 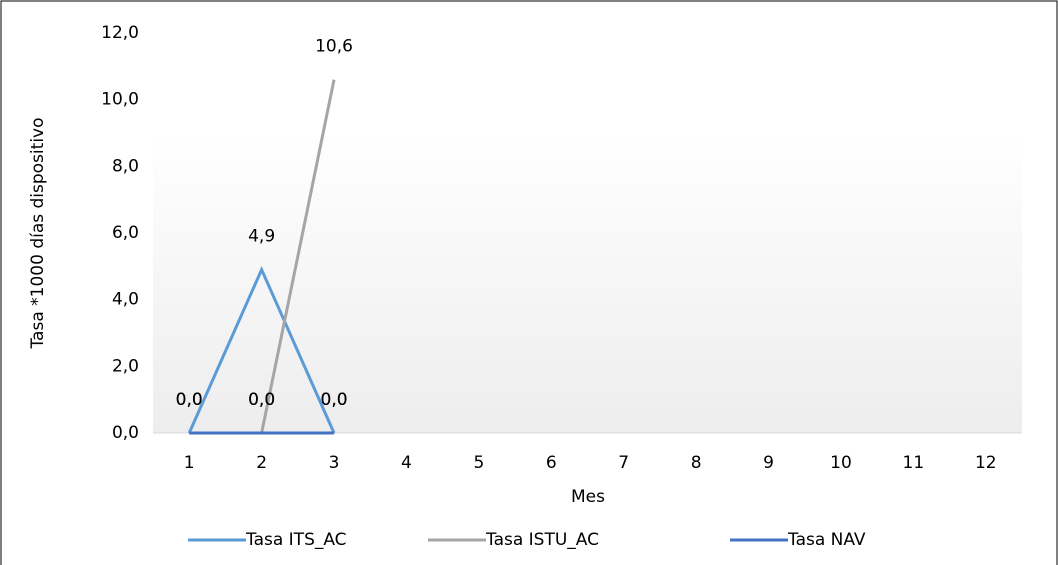 I want to click on legend-label: Tasa ITS_AC, so click(x=296, y=540).